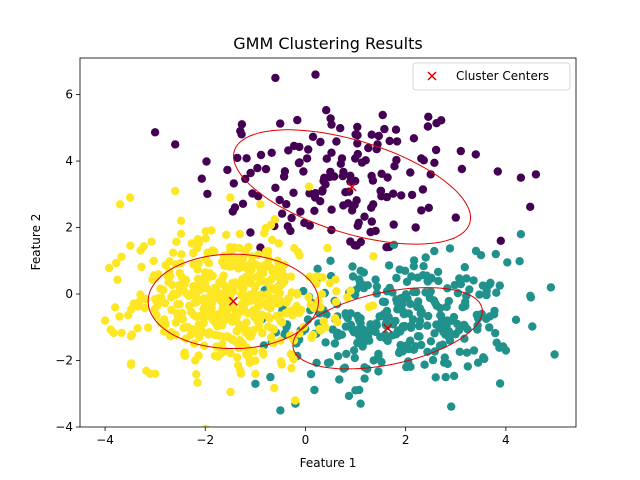  I want to click on legend-label-cluster-centers: Cluster Centers, so click(502, 76).